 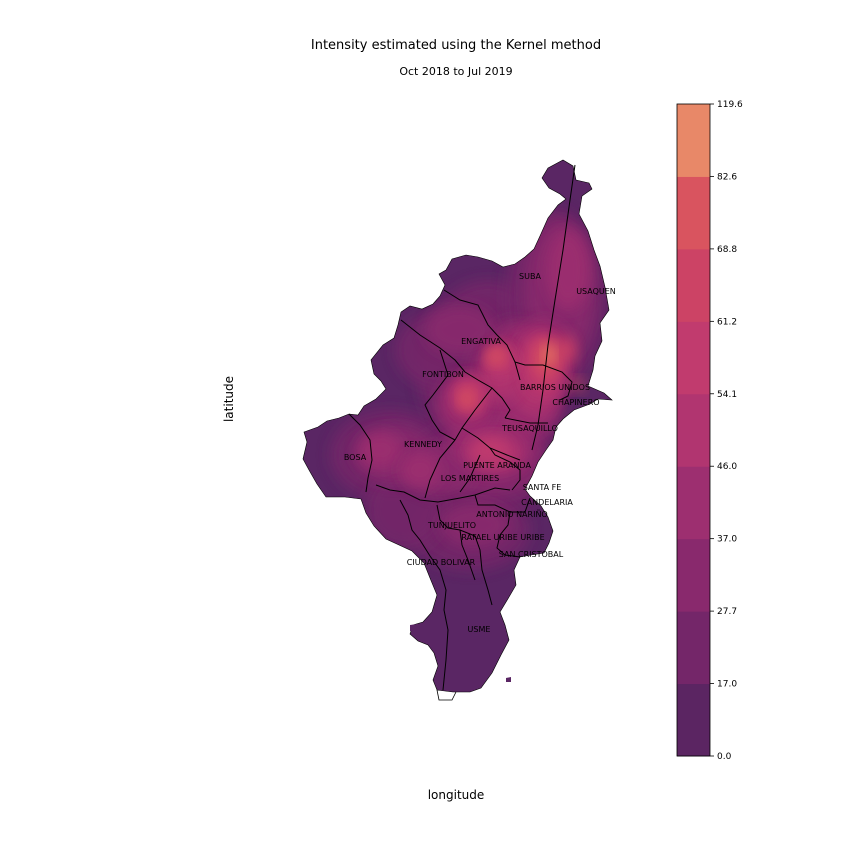 What do you see at coordinates (446, 695) in the screenshot?
I see `south-tip-outline` at bounding box center [446, 695].